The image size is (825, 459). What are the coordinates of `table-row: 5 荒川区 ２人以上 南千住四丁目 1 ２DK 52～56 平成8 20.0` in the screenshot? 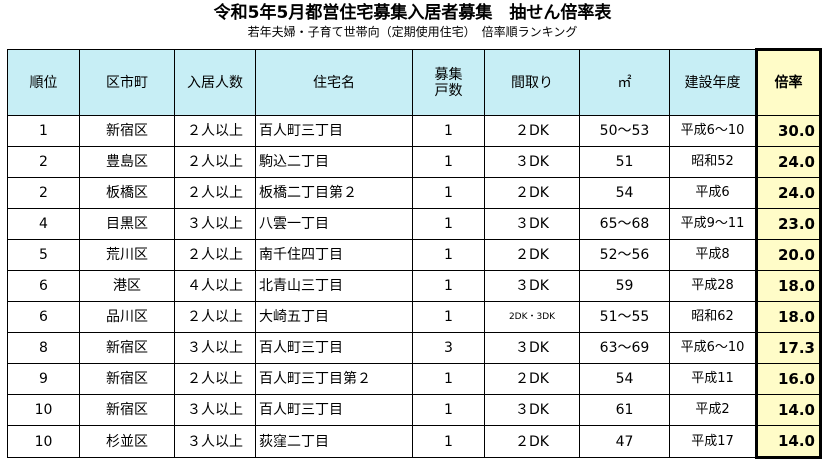 It's located at (414, 255).